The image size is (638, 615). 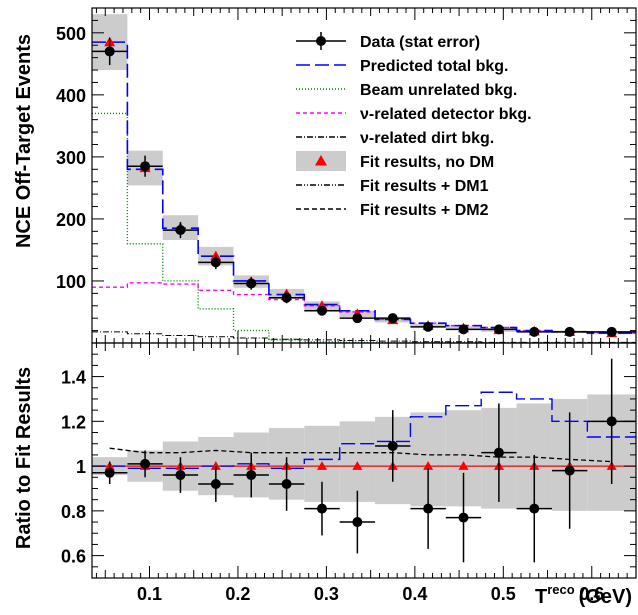 What do you see at coordinates (24, 141) in the screenshot?
I see `top-y-axis-label: NCE Off-Target Events` at bounding box center [24, 141].